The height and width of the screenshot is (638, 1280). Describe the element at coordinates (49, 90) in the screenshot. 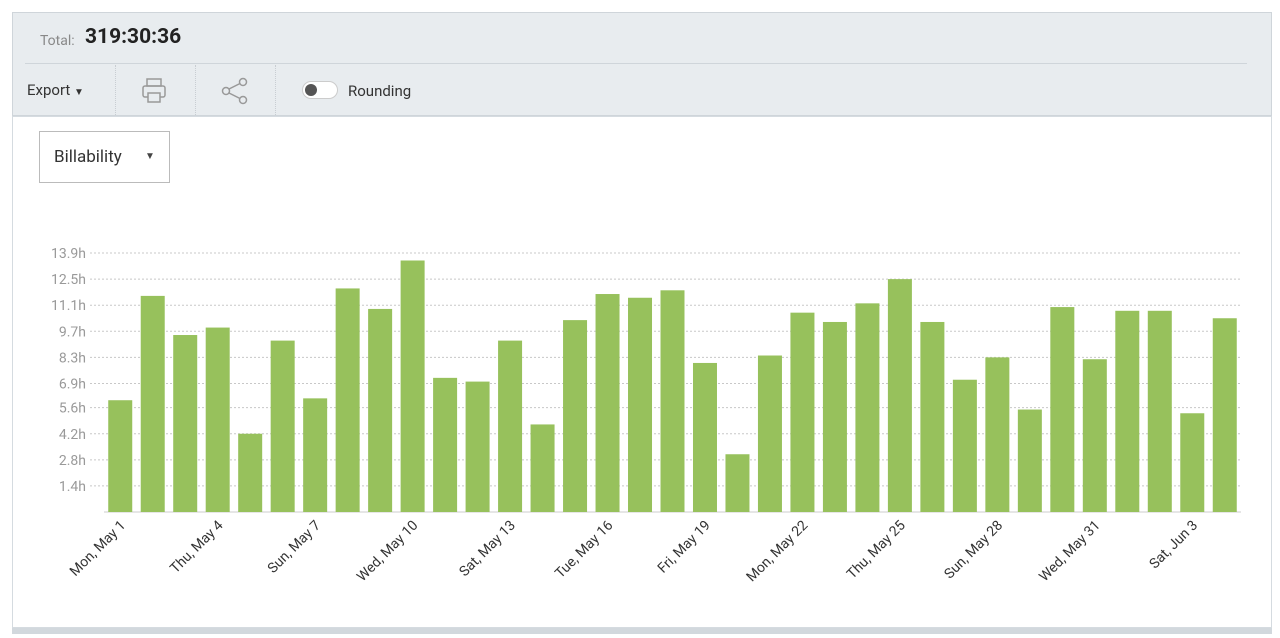

I see `export-label: Export` at that location.